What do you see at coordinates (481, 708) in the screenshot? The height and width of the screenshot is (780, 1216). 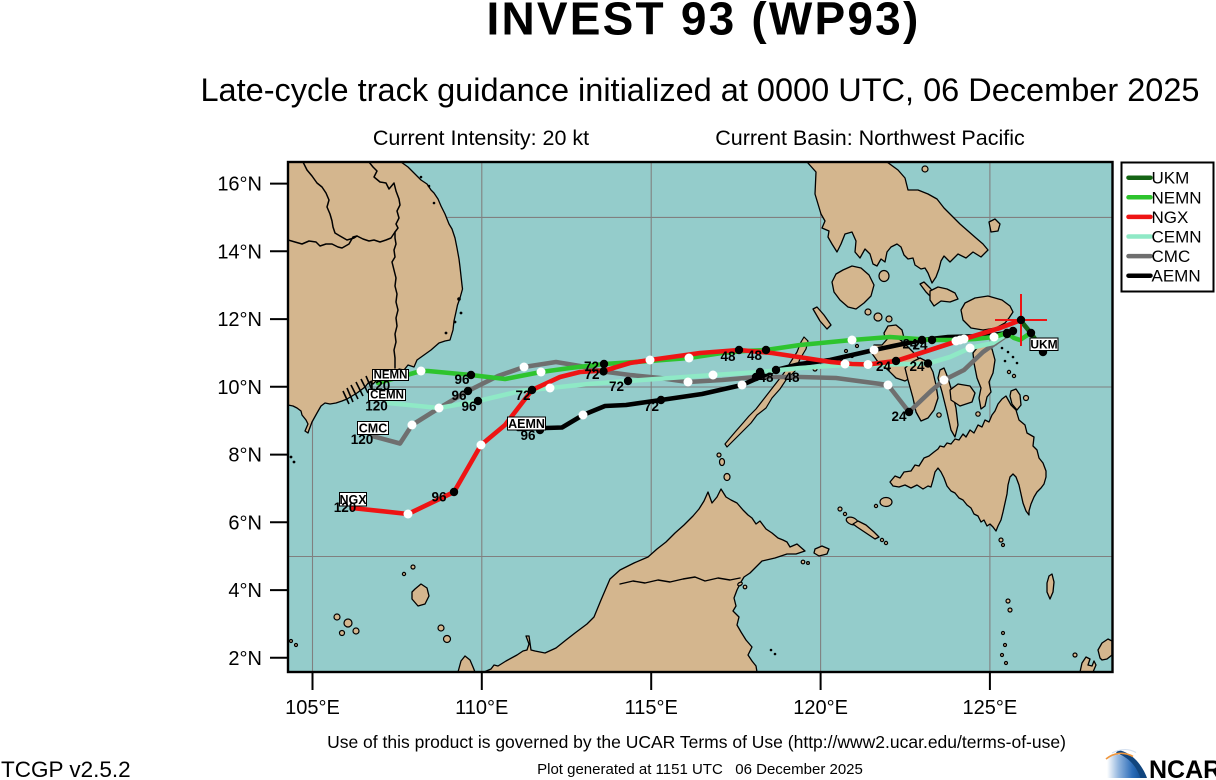 I see `svg-text: 110°E` at bounding box center [481, 708].